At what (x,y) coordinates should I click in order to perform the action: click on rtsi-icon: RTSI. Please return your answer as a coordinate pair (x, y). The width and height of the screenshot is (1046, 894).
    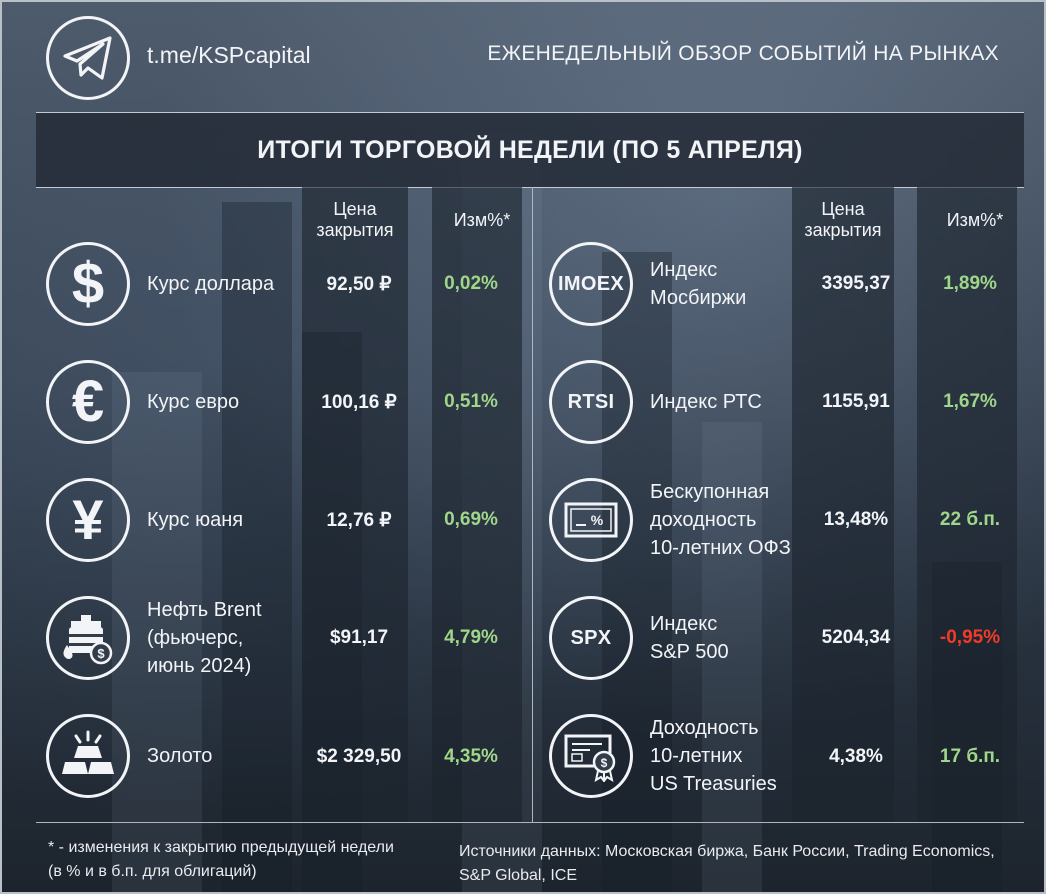
    Looking at the image, I should click on (591, 402).